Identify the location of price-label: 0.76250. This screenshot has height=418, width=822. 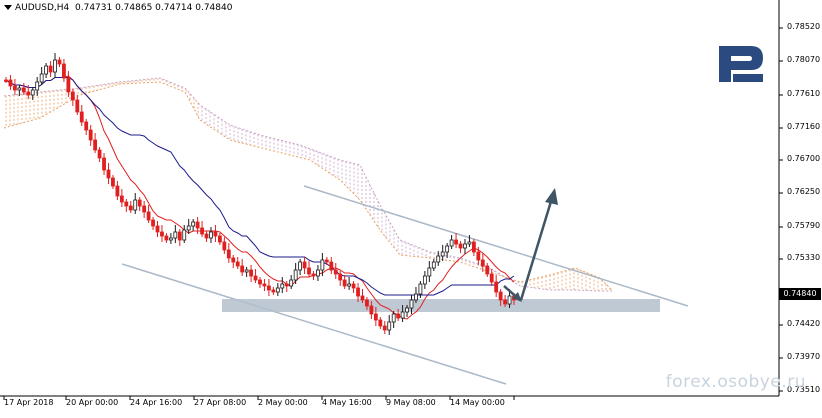
(804, 191).